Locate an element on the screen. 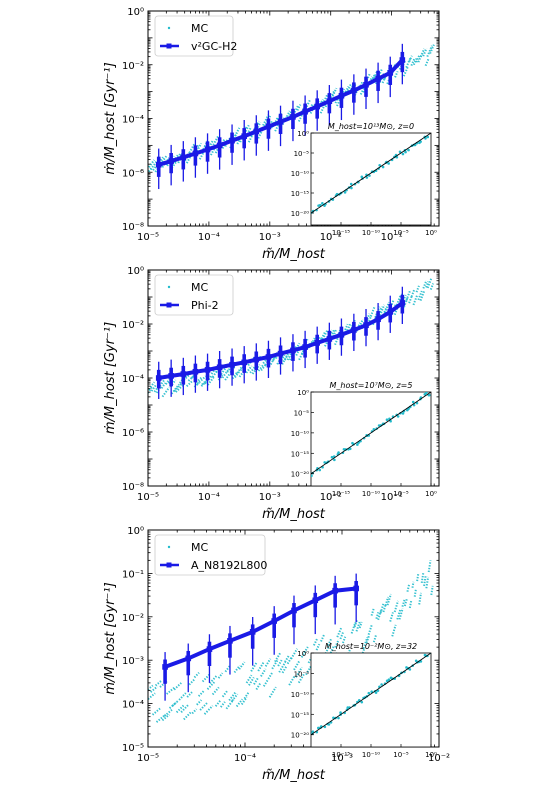 This screenshot has height=787, width=545. legend-sim-label: A_N8192L800 is located at coordinates (229, 565).